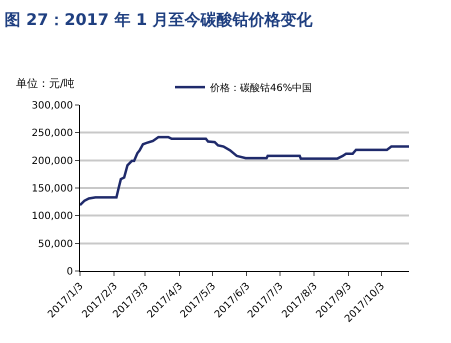  What do you see at coordinates (45, 83) in the screenshot?
I see `y-axis-title: 单位：元/吨` at bounding box center [45, 83].